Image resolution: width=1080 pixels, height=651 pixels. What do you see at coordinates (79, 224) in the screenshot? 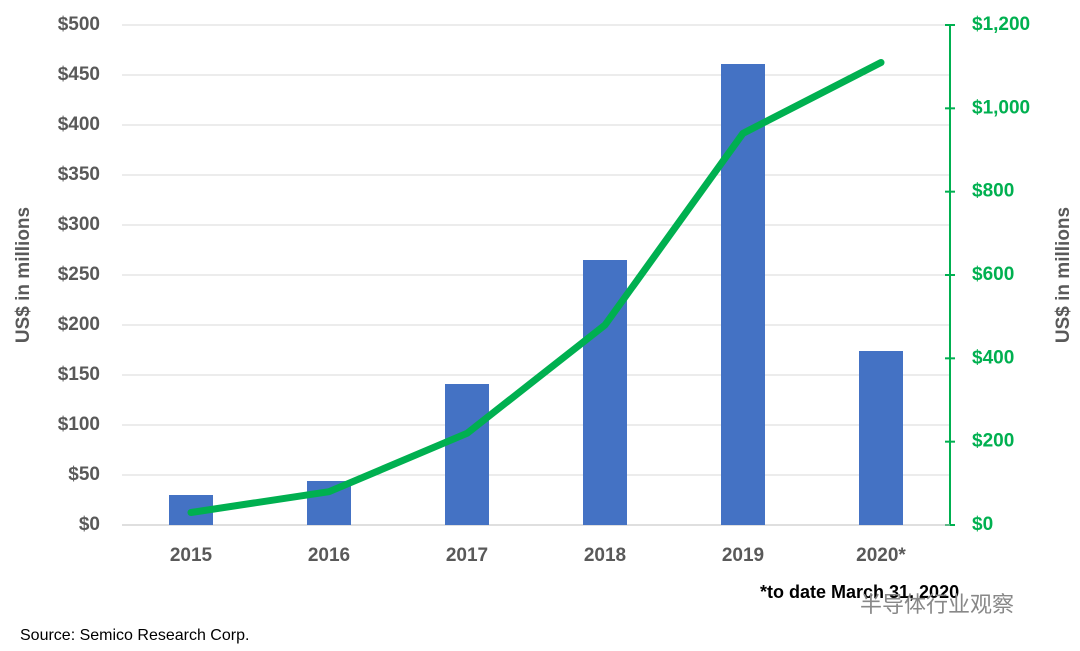
I see `y-tick-label: $300` at bounding box center [79, 224].